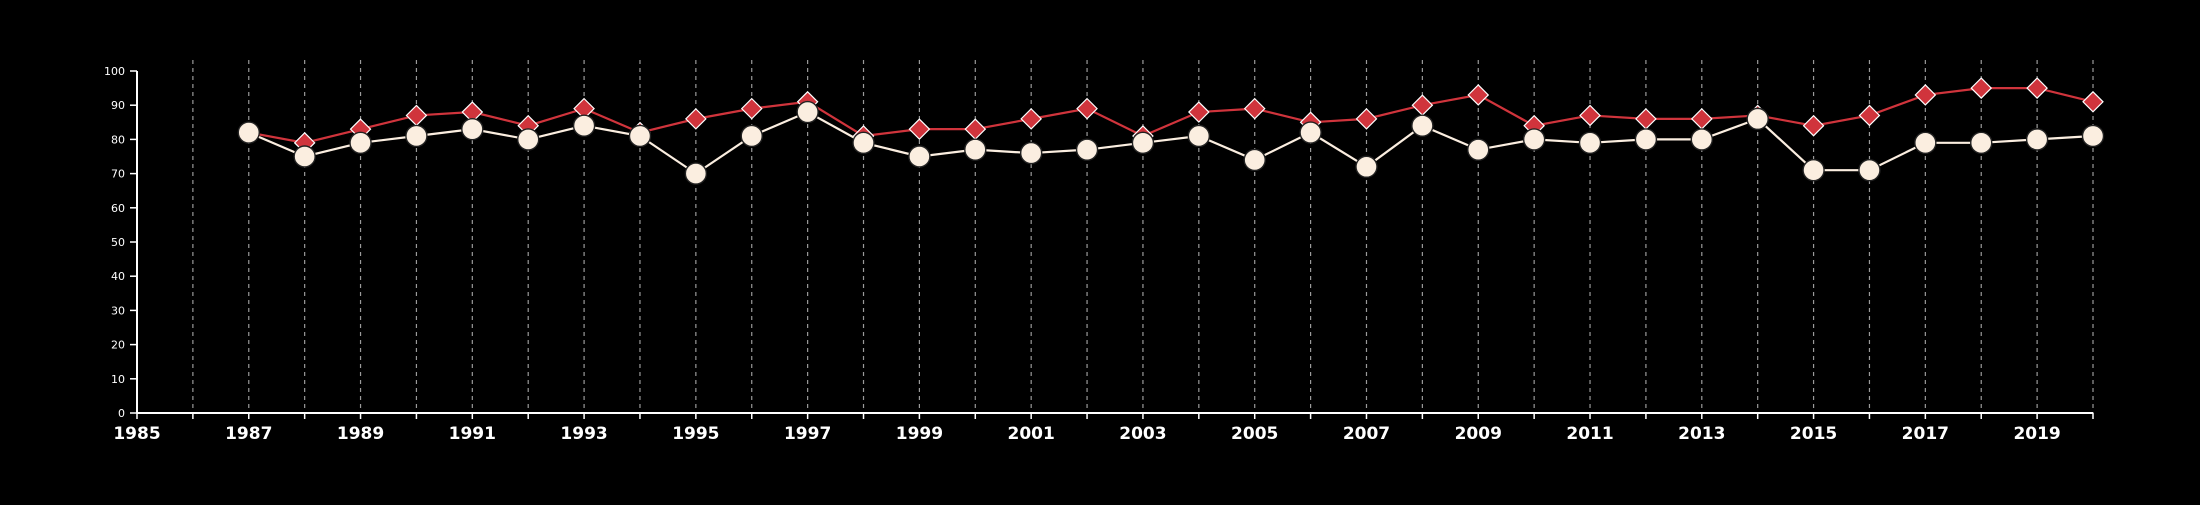  What do you see at coordinates (807, 434) in the screenshot?
I see `x-tick-label: 1997` at bounding box center [807, 434].